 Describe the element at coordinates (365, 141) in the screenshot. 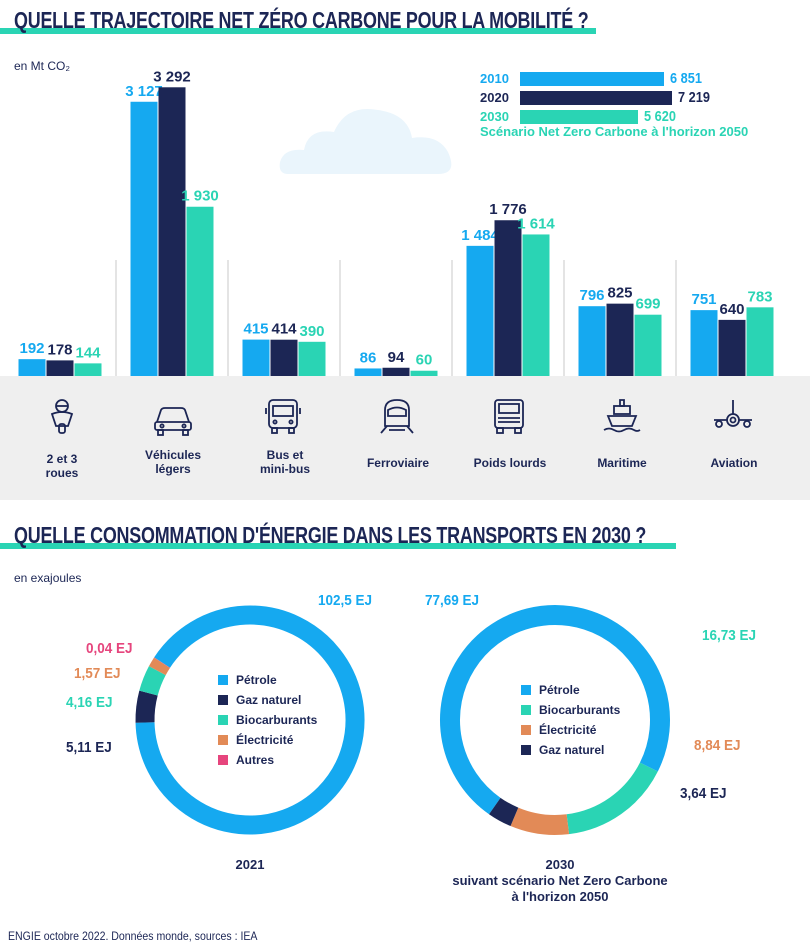

I see `cloud-decoration` at that location.